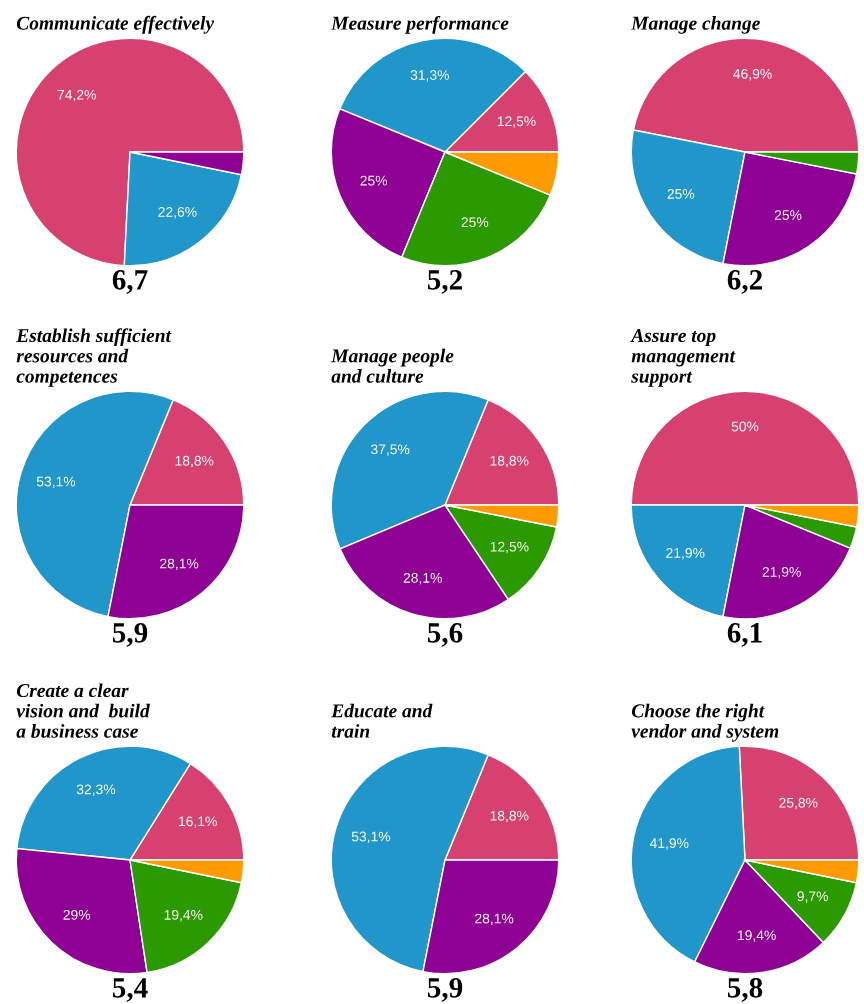  What do you see at coordinates (429, 76) in the screenshot?
I see `data-label: 31,3%` at bounding box center [429, 76].